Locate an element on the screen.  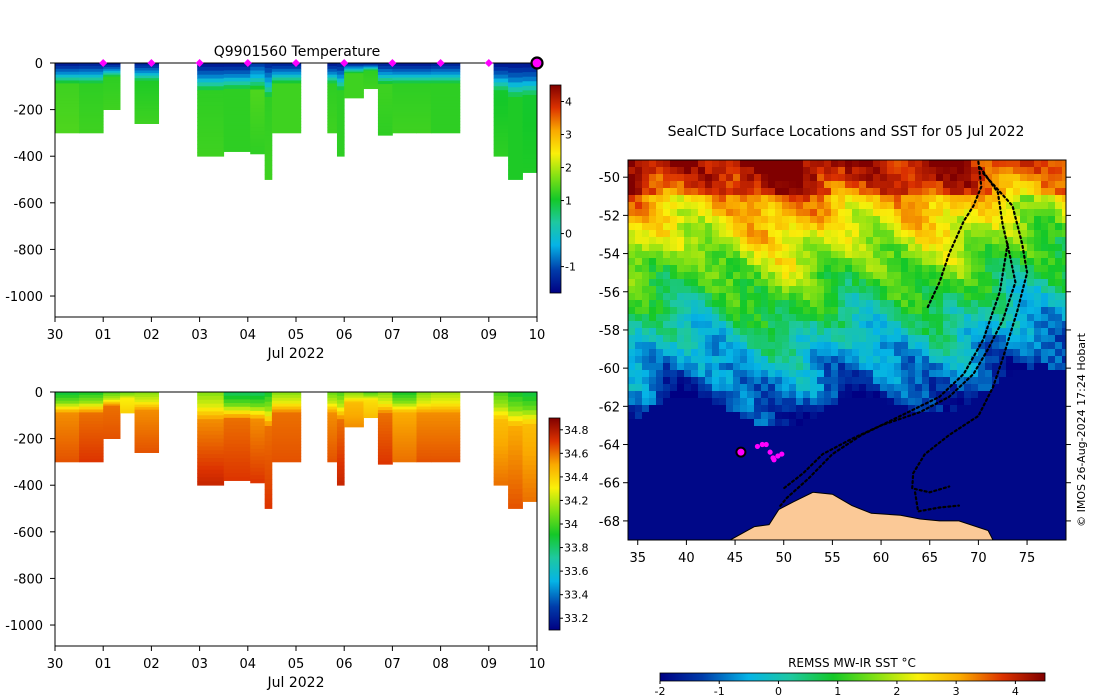
temperature-x-axis: 30 01 02 03 04 05 06 07 08 09 10 is located at coordinates (296, 330).